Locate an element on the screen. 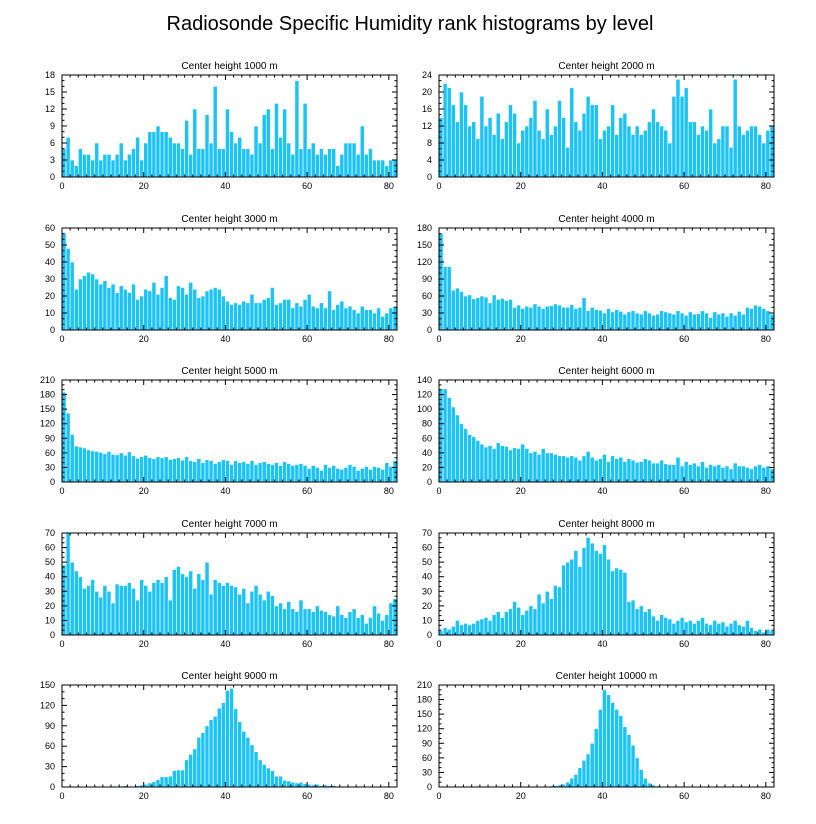 Image resolution: width=816 pixels, height=824 pixels. y-tick-label: 70 is located at coordinates (427, 533).